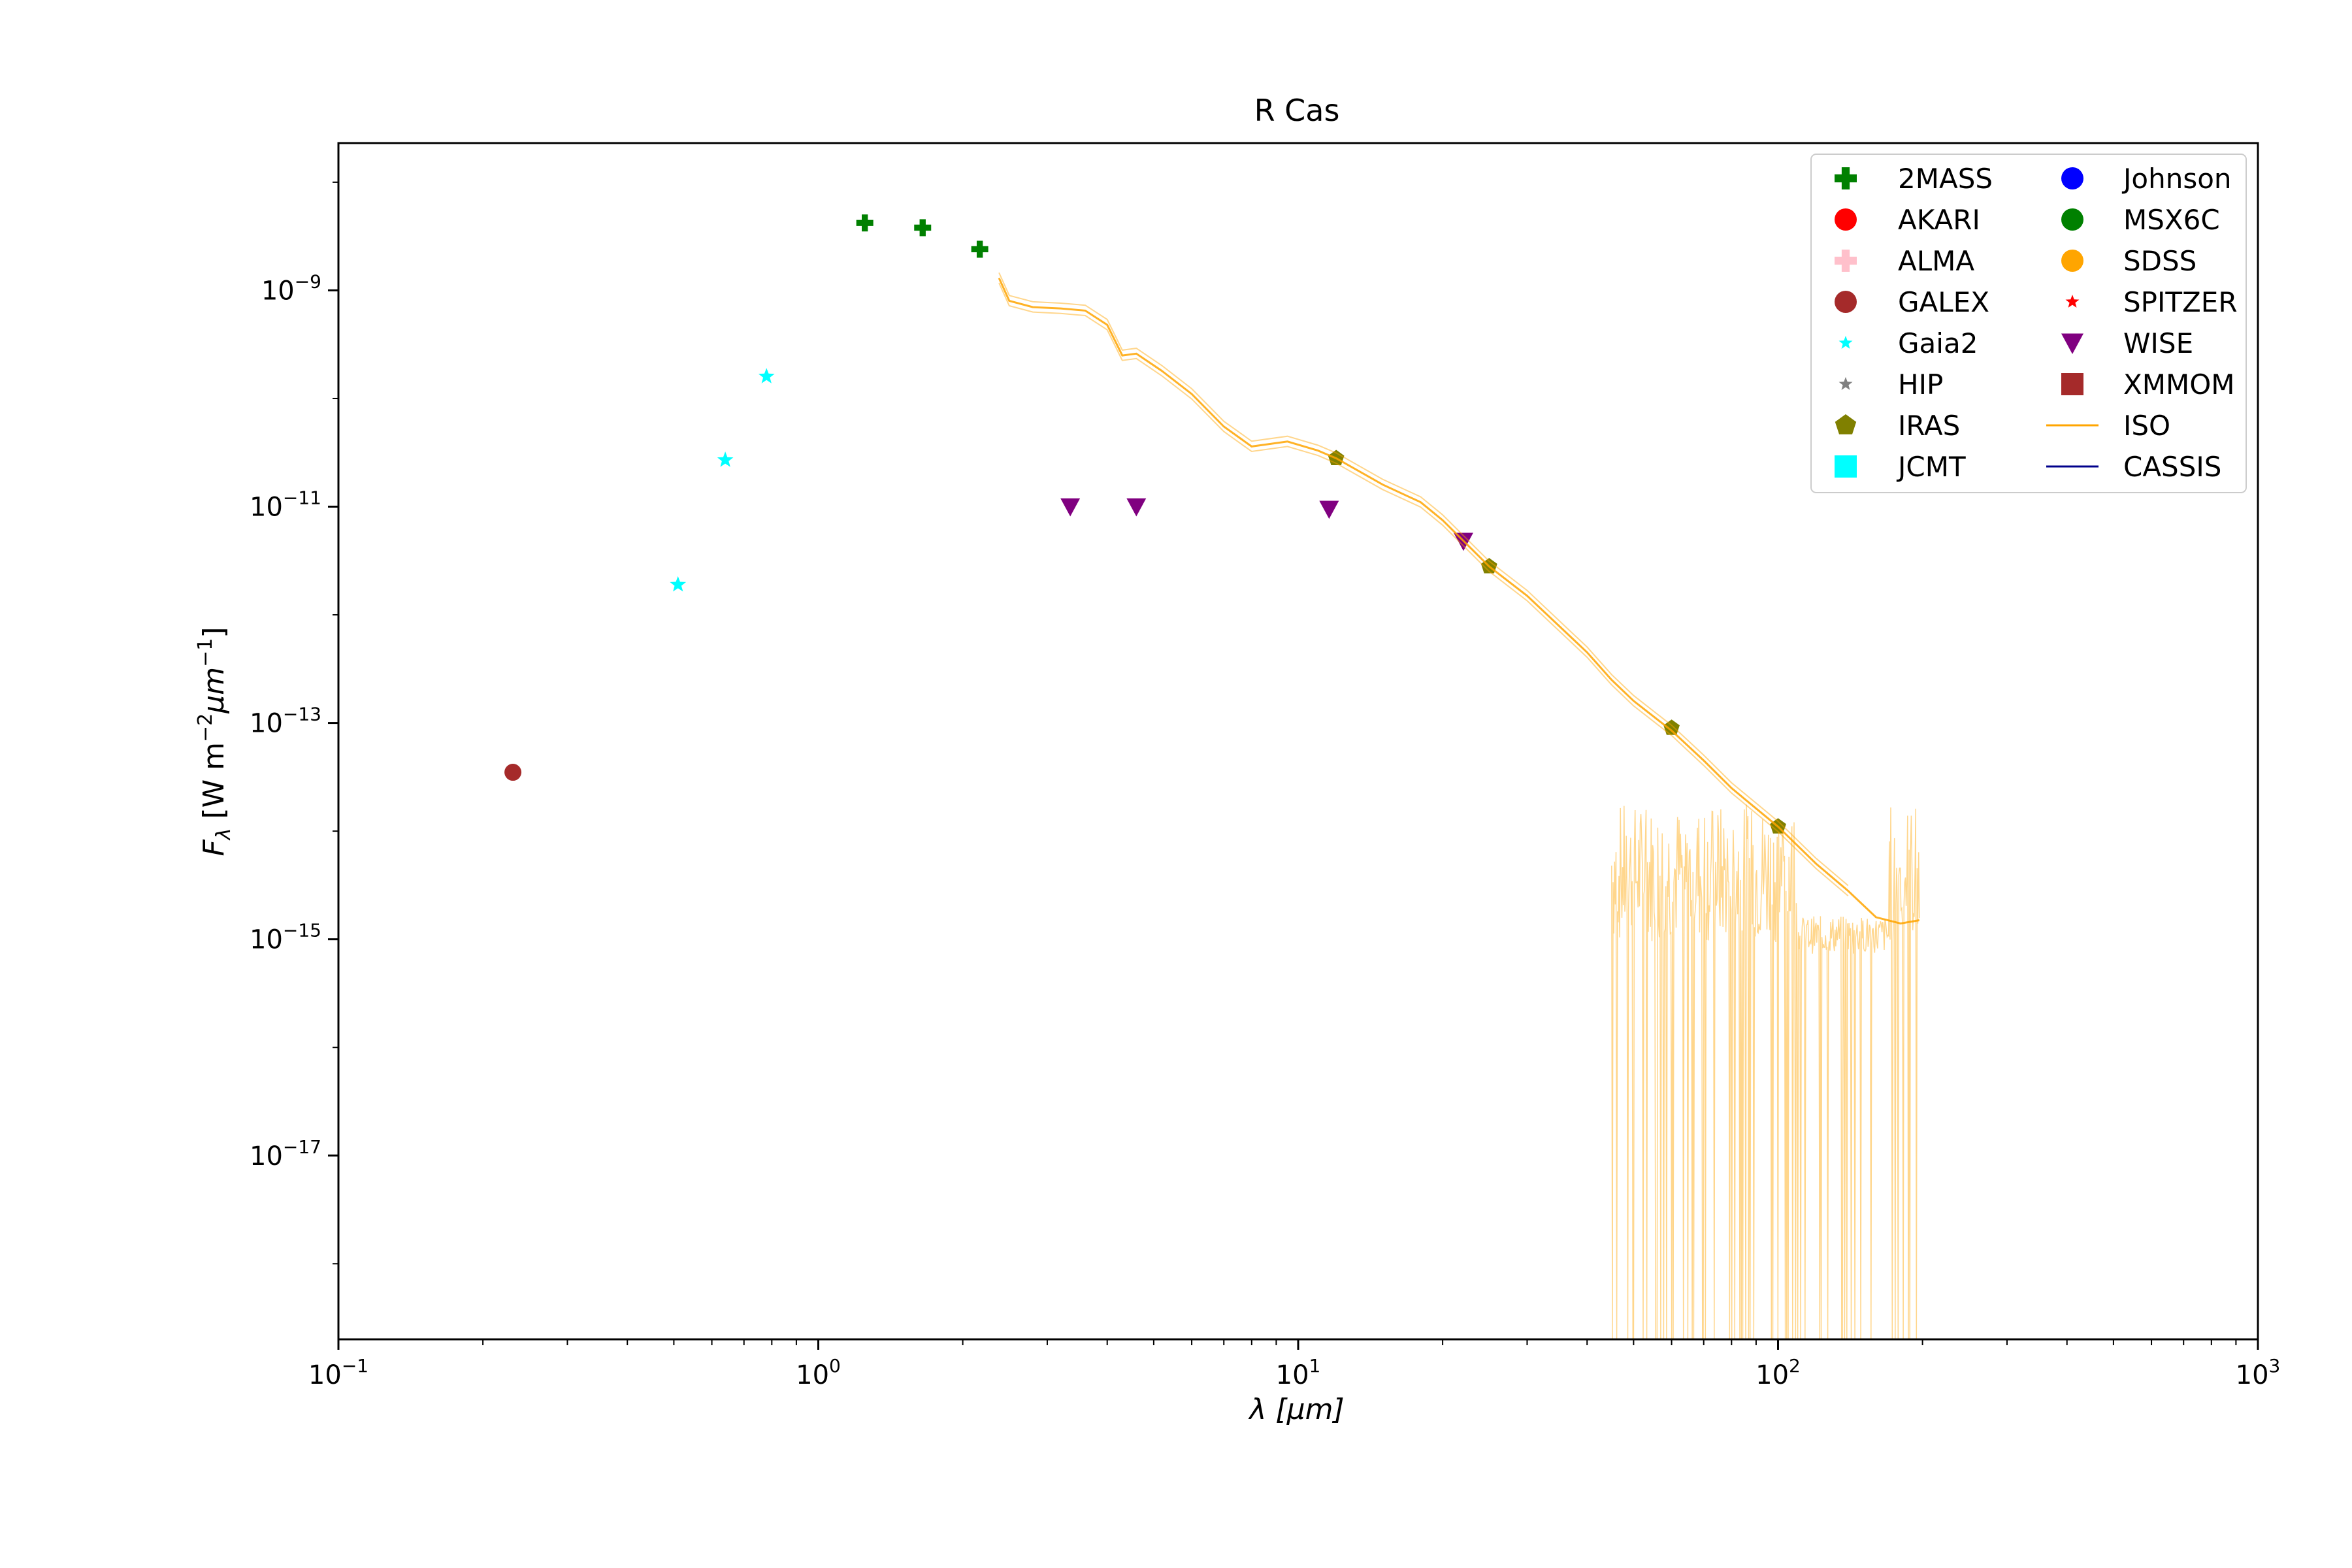 The height and width of the screenshot is (1568, 2352). Describe the element at coordinates (1765, 1072) in the screenshot. I see `iso-spectrum-noise` at that location.